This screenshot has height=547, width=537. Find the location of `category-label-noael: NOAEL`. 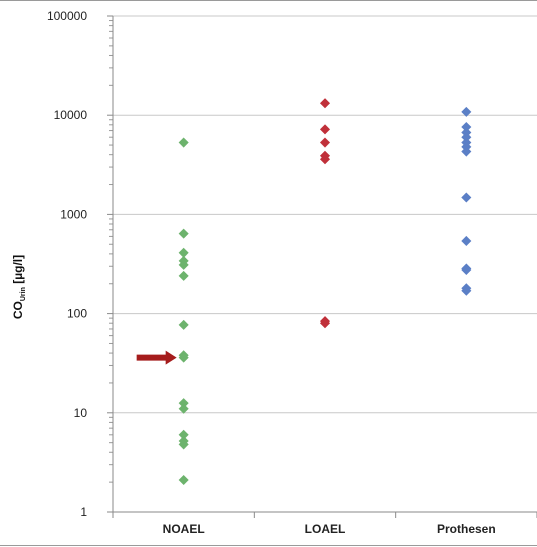

category-label-noael: NOAEL is located at coordinates (184, 529).